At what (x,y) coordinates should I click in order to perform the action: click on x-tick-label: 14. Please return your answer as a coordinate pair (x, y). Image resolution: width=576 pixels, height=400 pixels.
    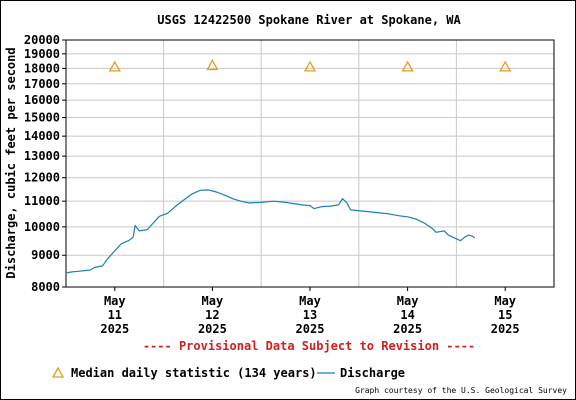
    Looking at the image, I should click on (407, 315).